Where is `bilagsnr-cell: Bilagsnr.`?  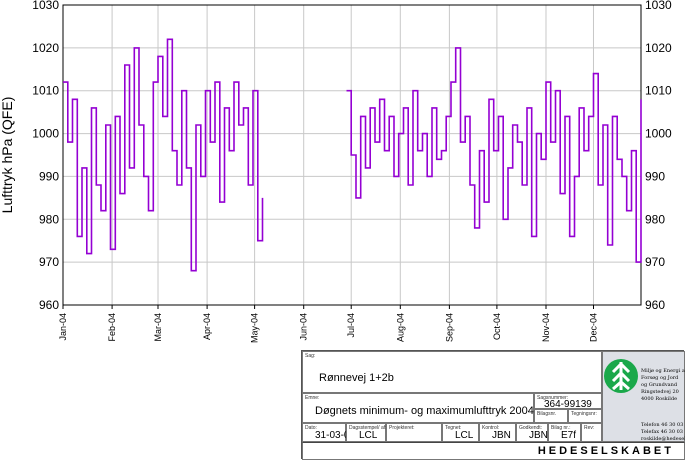 bilagsnr-cell: Bilagsnr. is located at coordinates (551, 416).